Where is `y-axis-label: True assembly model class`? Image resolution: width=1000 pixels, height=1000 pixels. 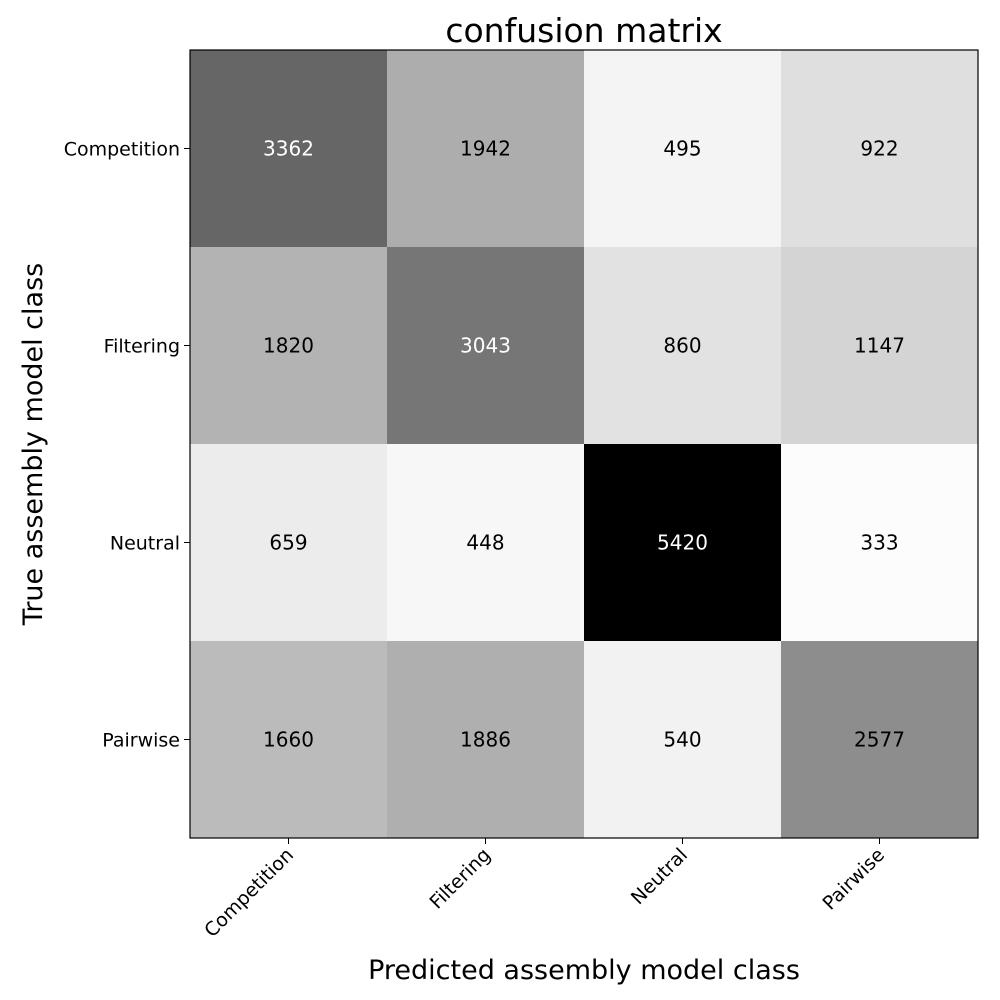
y-axis-label: True assembly model class is located at coordinates (33, 444).